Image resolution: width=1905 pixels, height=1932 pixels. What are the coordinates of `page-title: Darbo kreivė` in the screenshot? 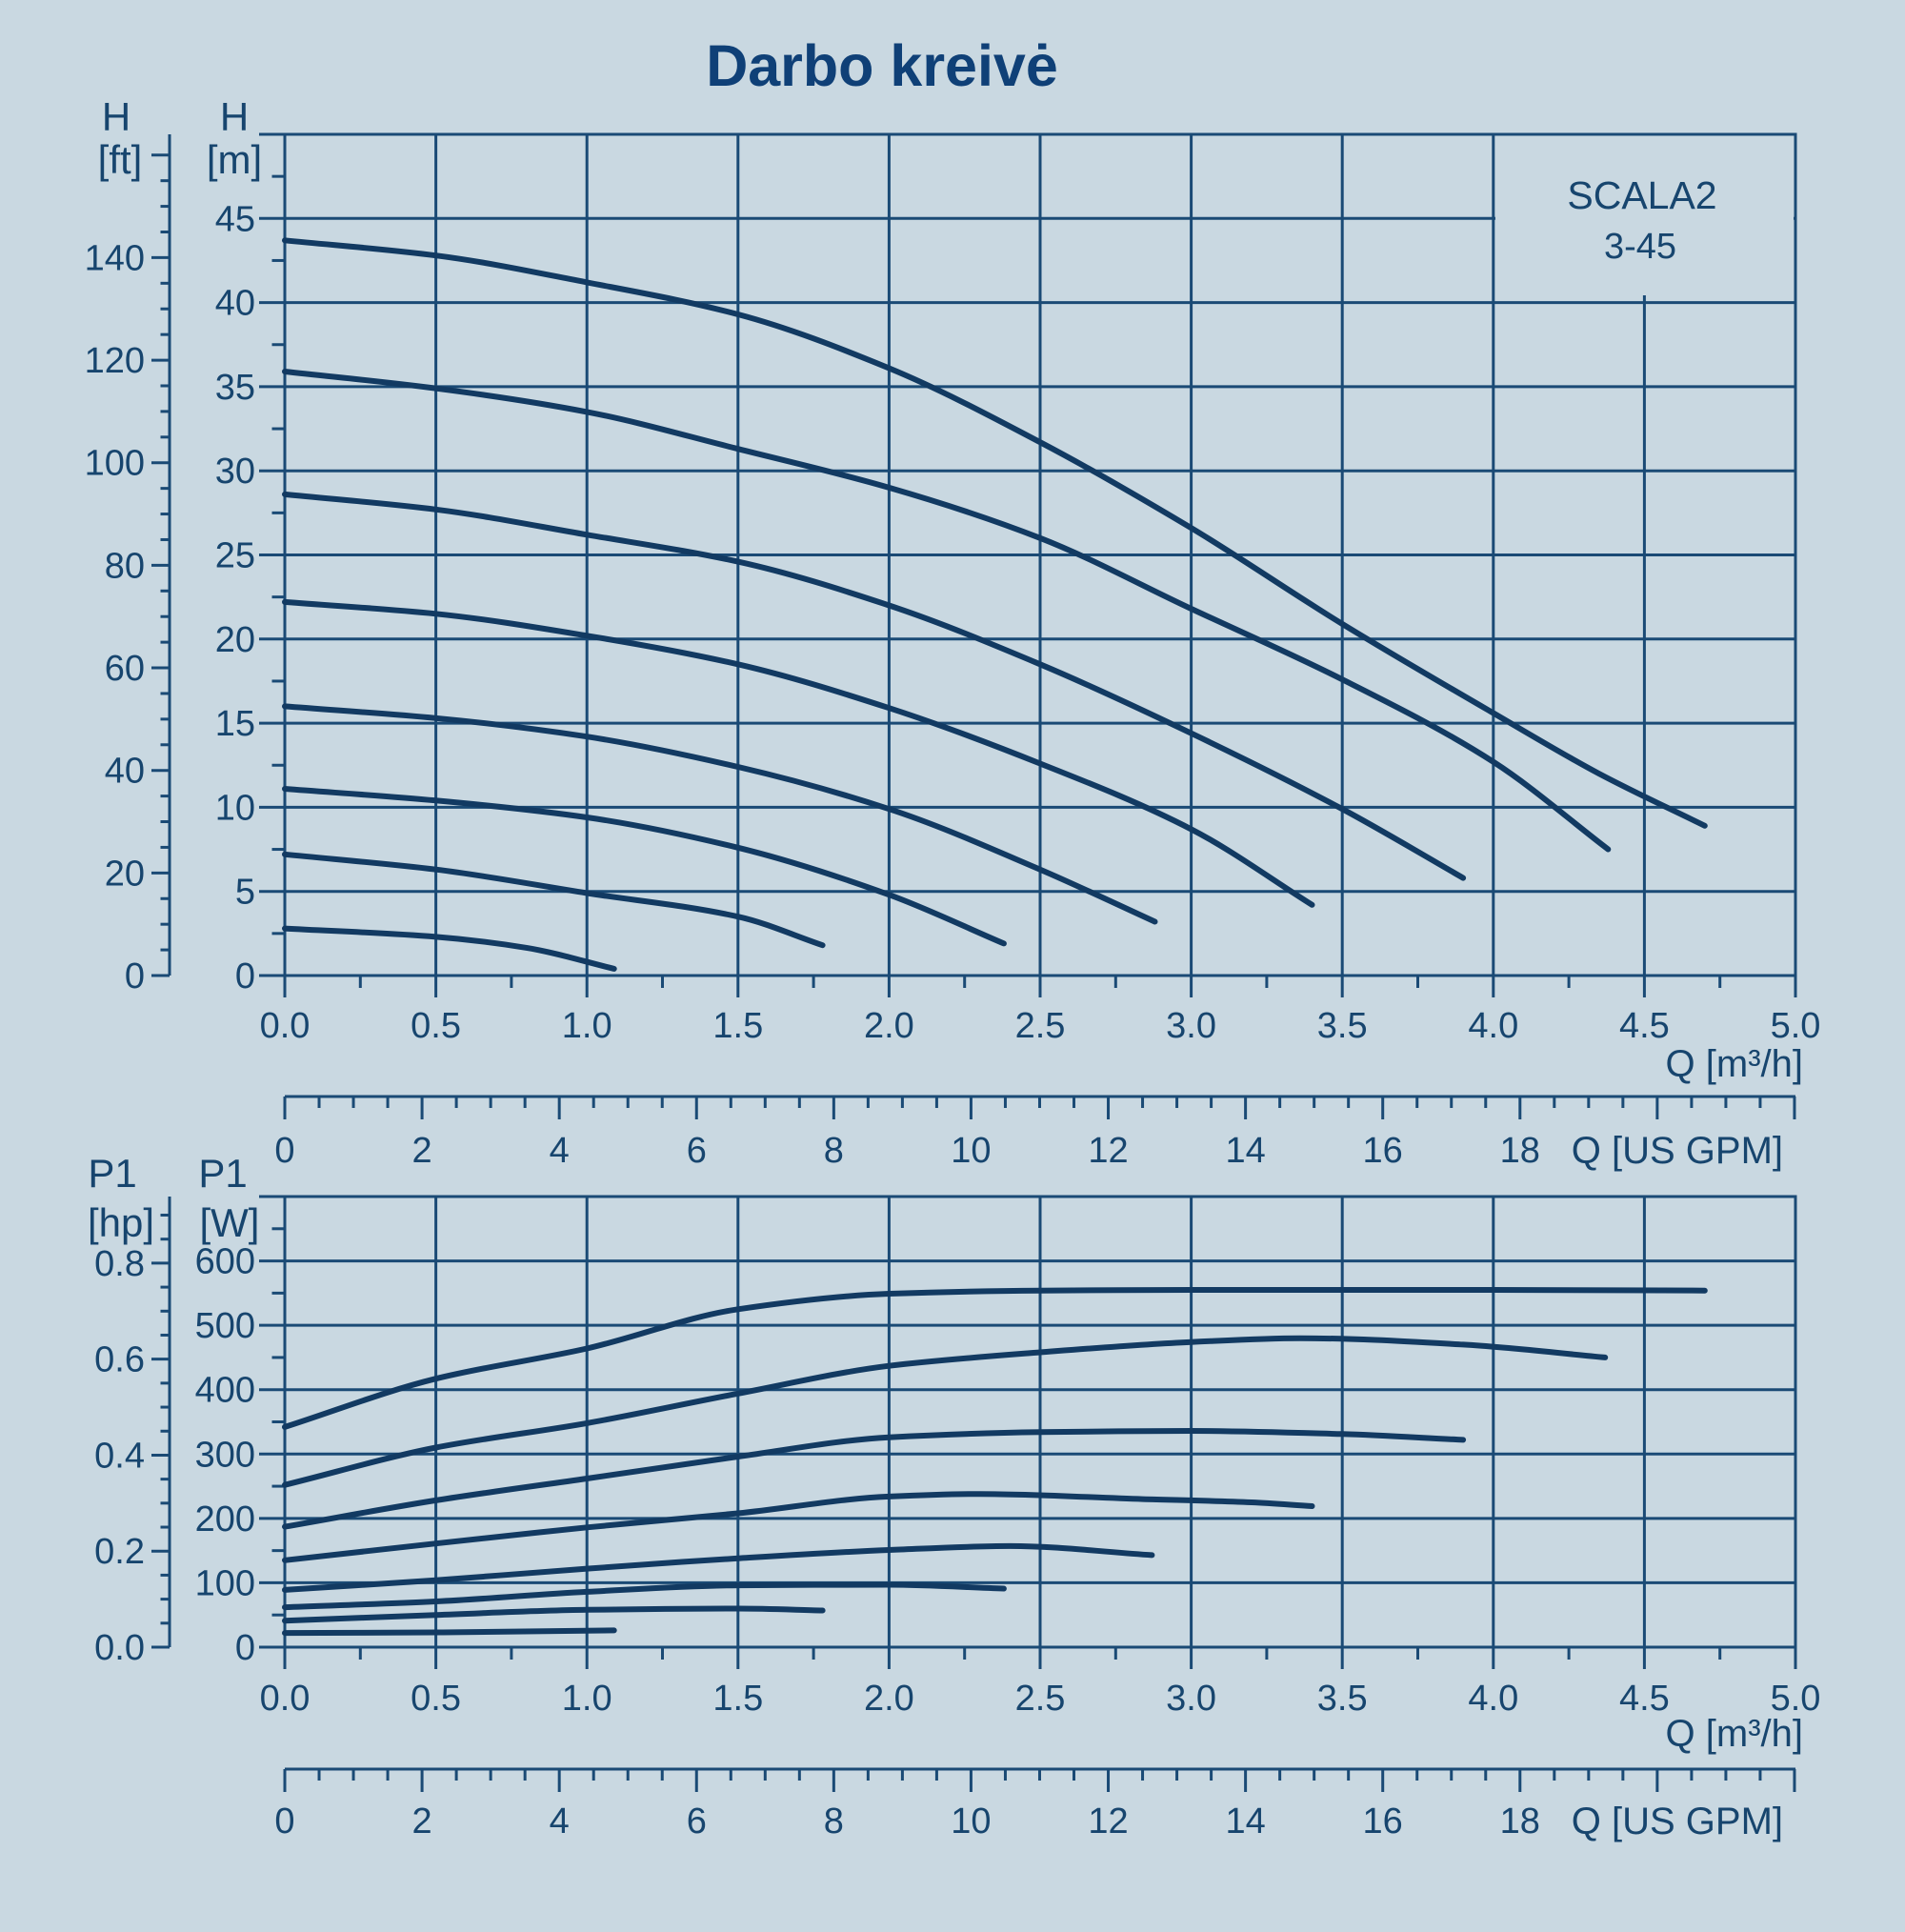 It's located at (882, 66).